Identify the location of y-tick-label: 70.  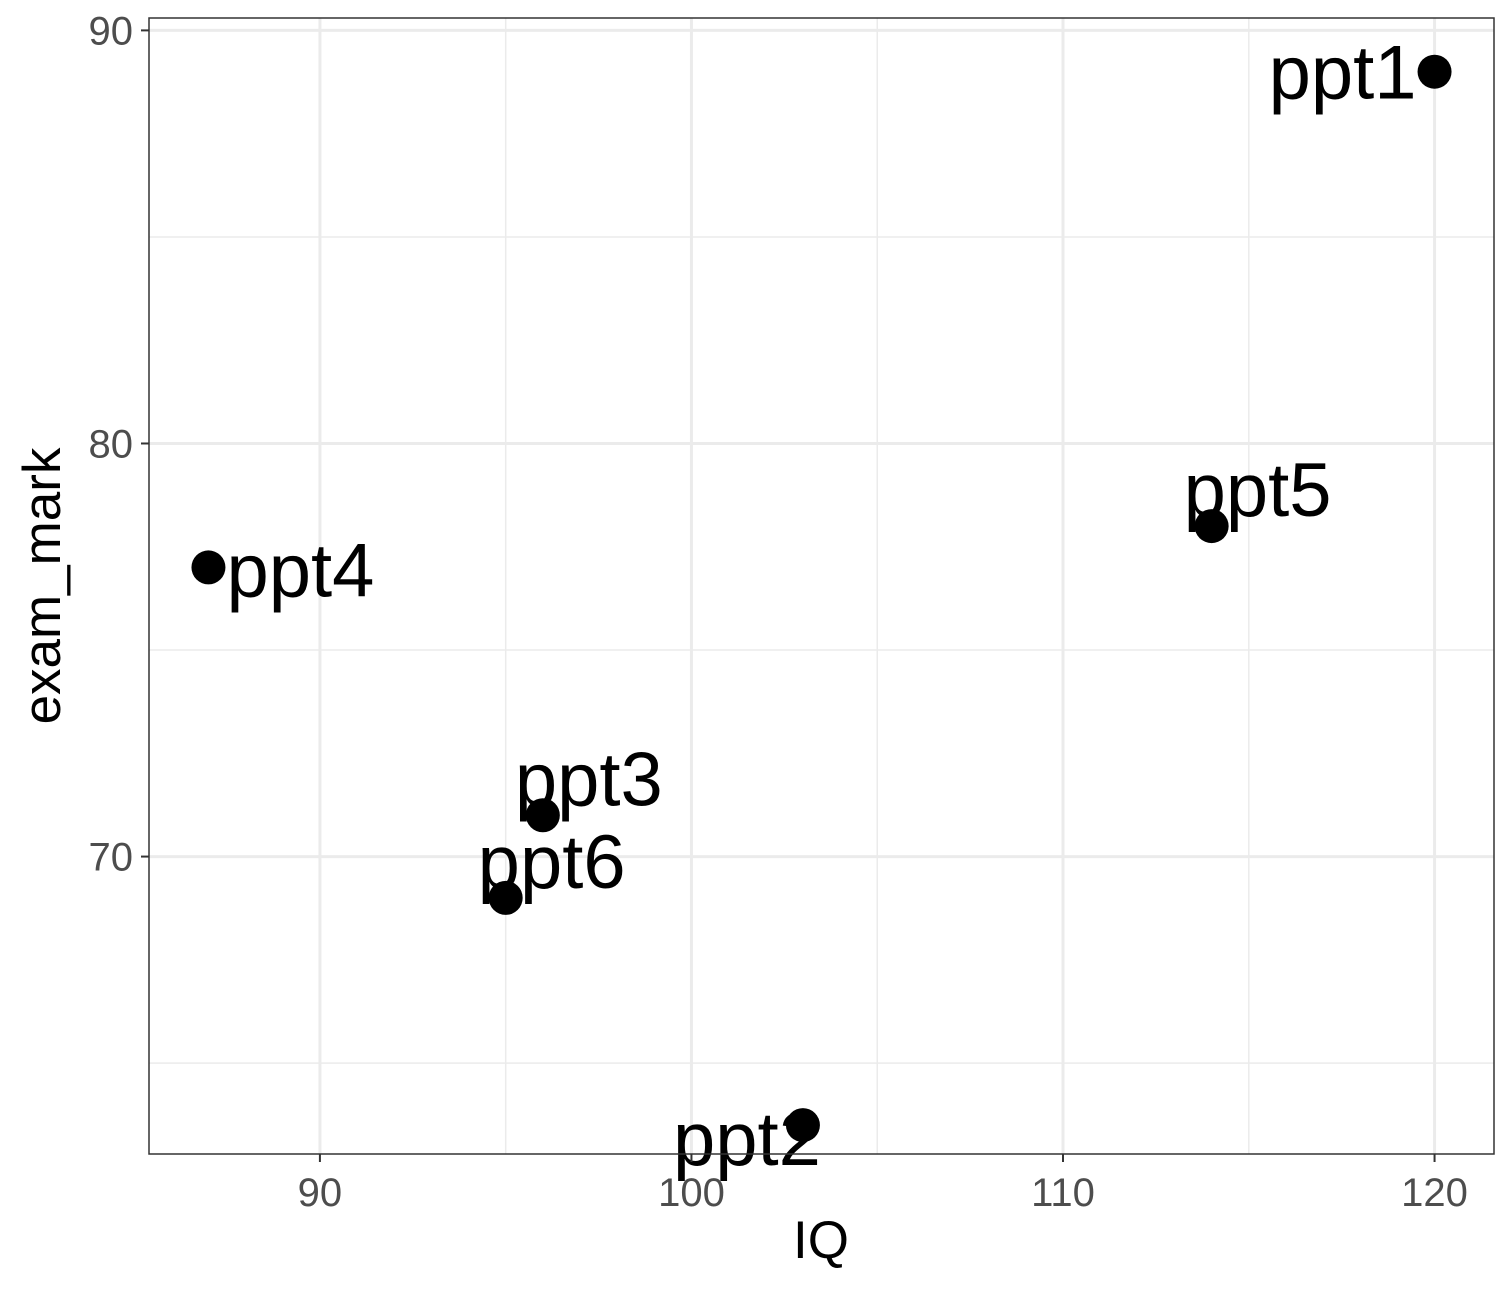
(111, 858).